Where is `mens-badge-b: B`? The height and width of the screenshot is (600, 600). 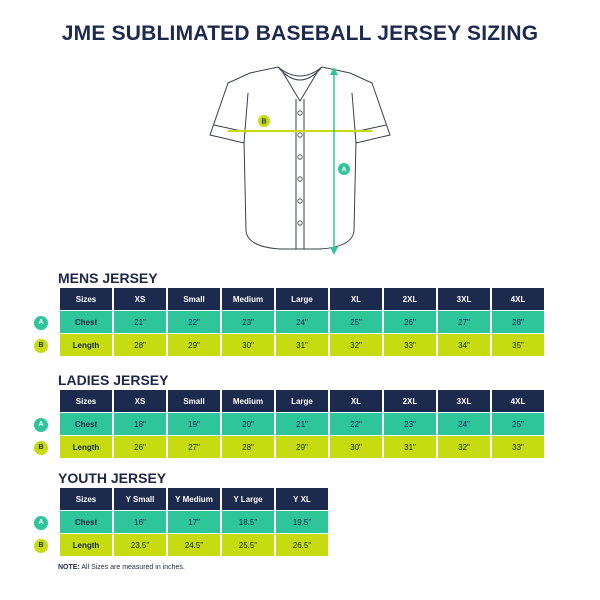
mens-badge-b: B is located at coordinates (41, 346).